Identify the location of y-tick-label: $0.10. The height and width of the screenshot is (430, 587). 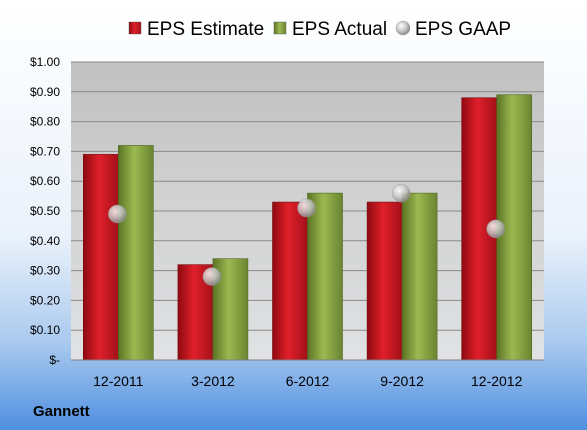
(45, 330).